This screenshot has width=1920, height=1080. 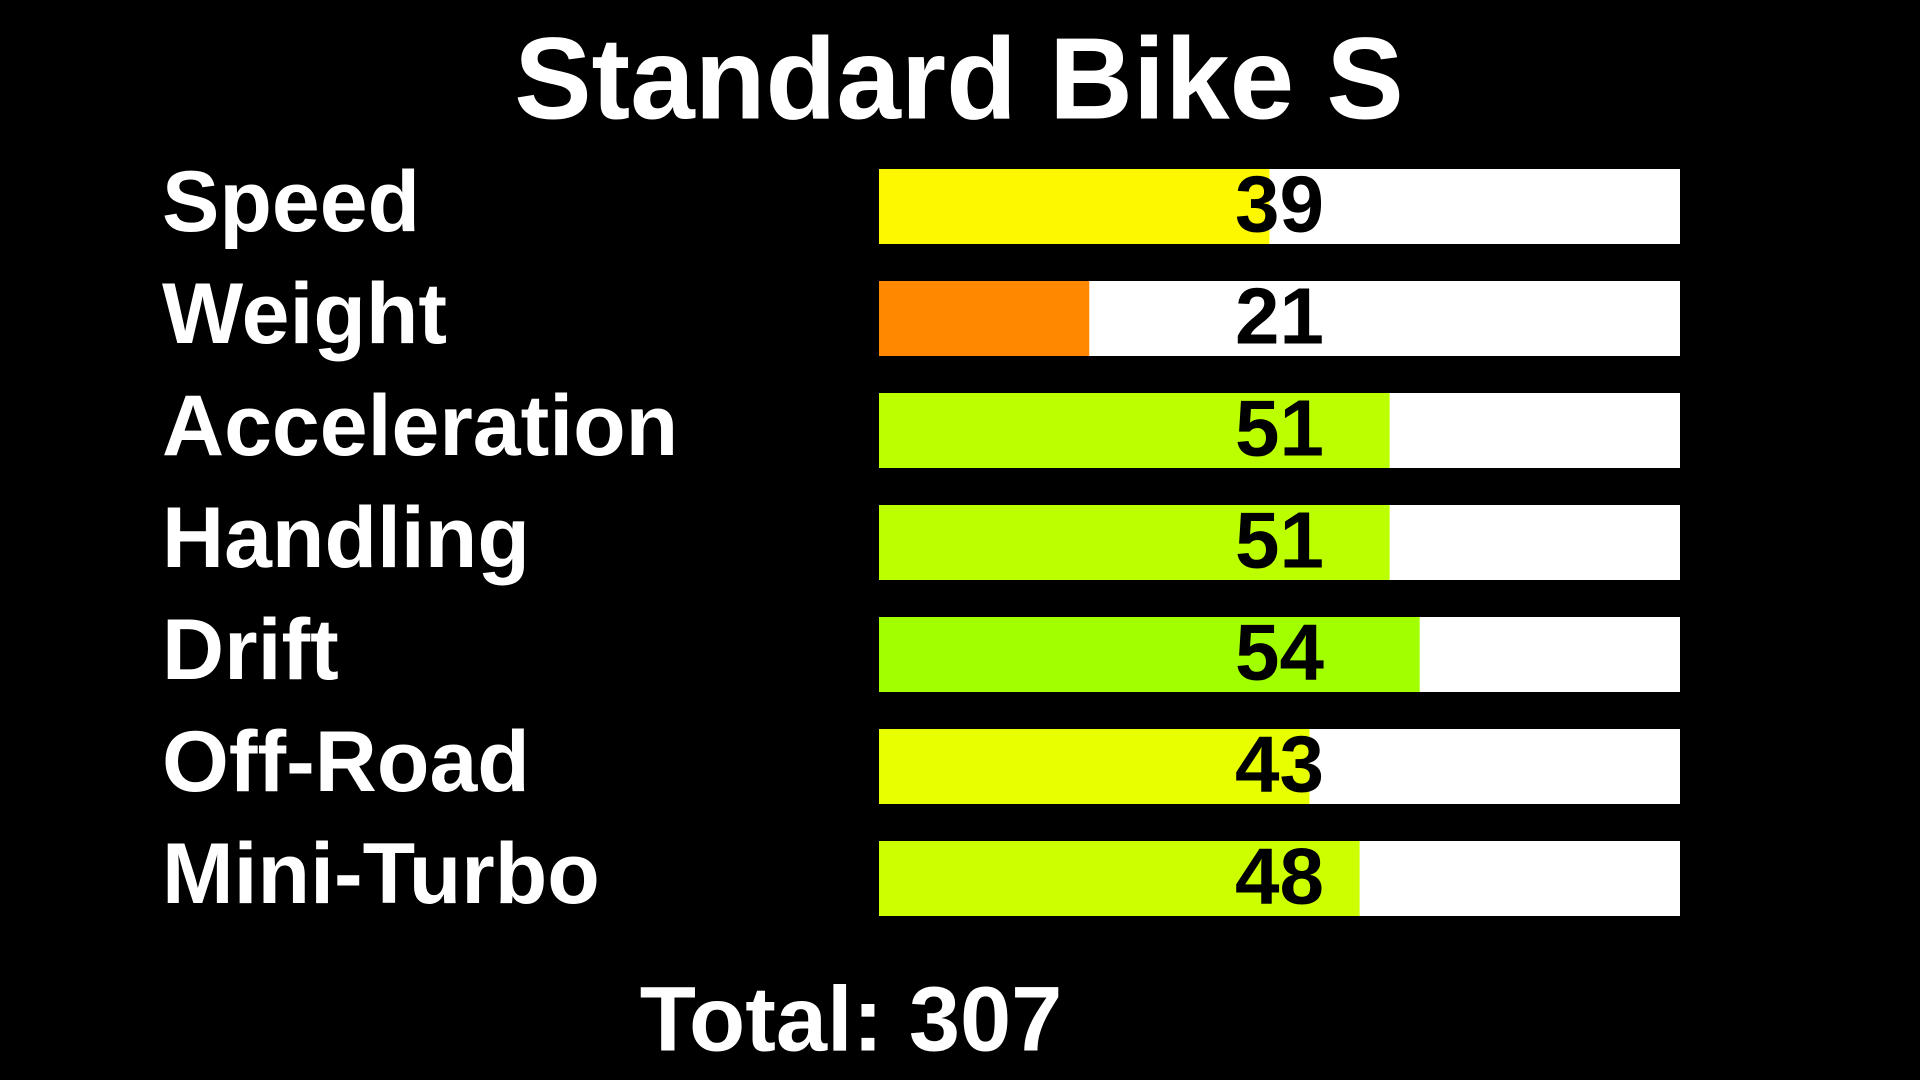 What do you see at coordinates (346, 538) in the screenshot?
I see `stat-label: Handling` at bounding box center [346, 538].